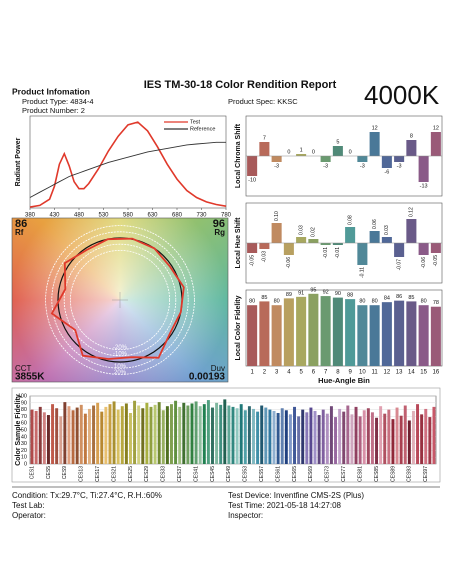  Describe the element at coordinates (18, 430) in the screenshot. I see `y-axis-label: Color Sample Fidelity` at that location.